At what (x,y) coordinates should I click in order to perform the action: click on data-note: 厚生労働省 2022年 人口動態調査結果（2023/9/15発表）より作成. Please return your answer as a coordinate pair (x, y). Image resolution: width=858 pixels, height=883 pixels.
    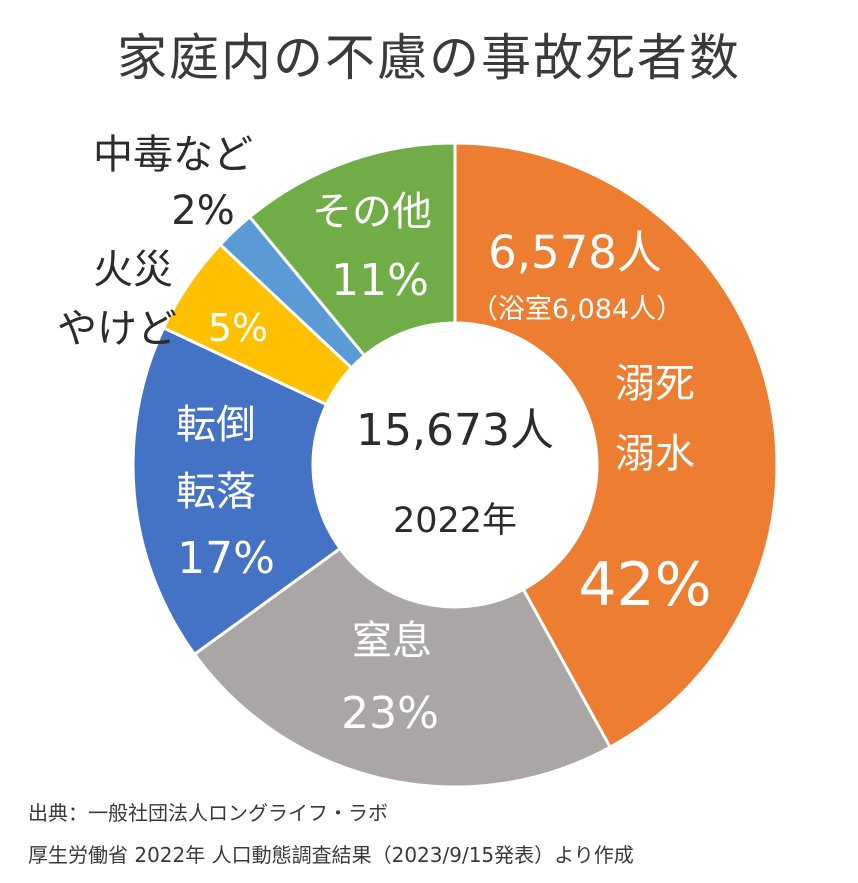
    Looking at the image, I should click on (331, 855).